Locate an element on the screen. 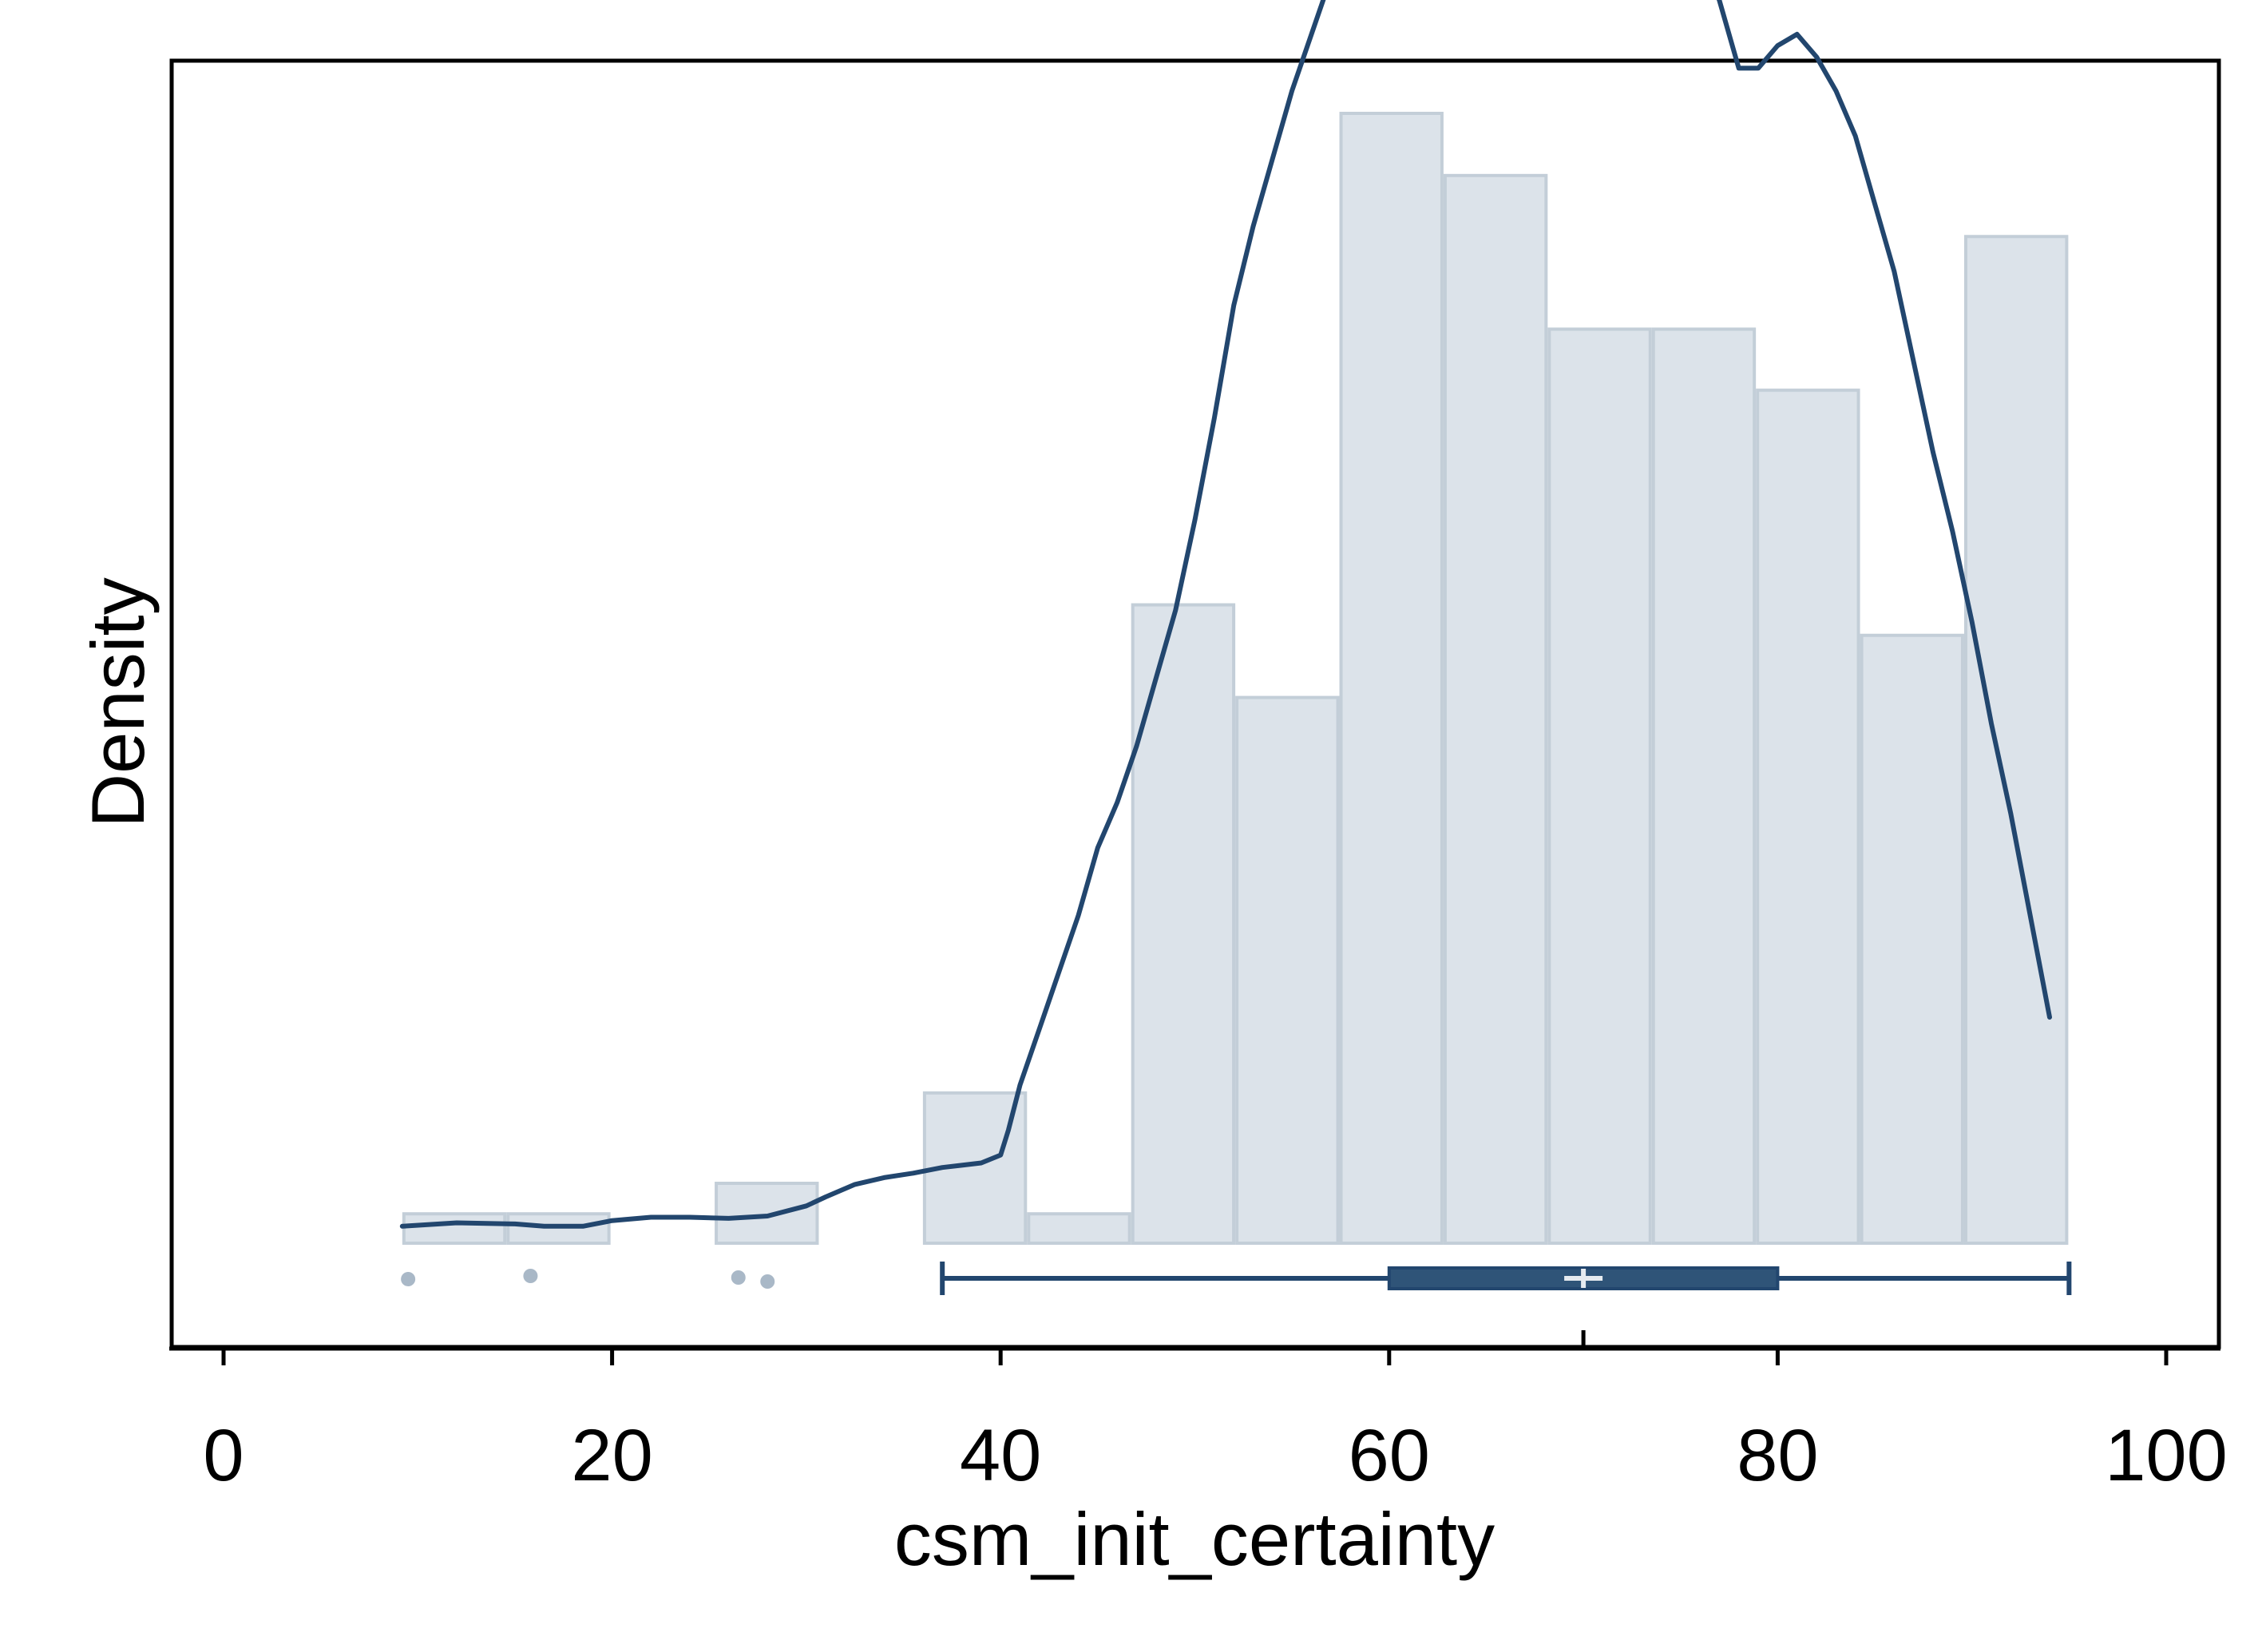 This screenshot has width=2266, height=1652. x-axis-label: csm_init_certainty is located at coordinates (1194, 1539).